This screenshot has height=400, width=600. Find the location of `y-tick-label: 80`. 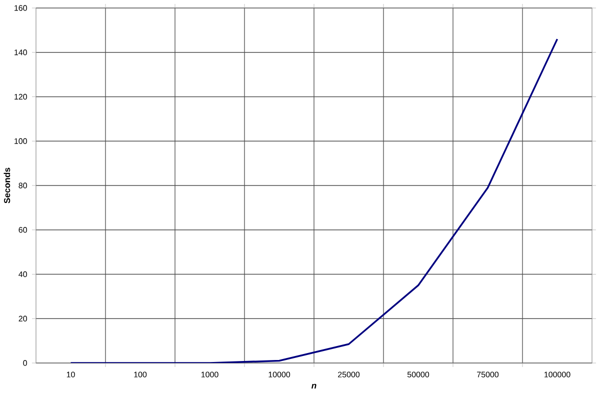

y-tick-label: 80 is located at coordinates (22, 185).